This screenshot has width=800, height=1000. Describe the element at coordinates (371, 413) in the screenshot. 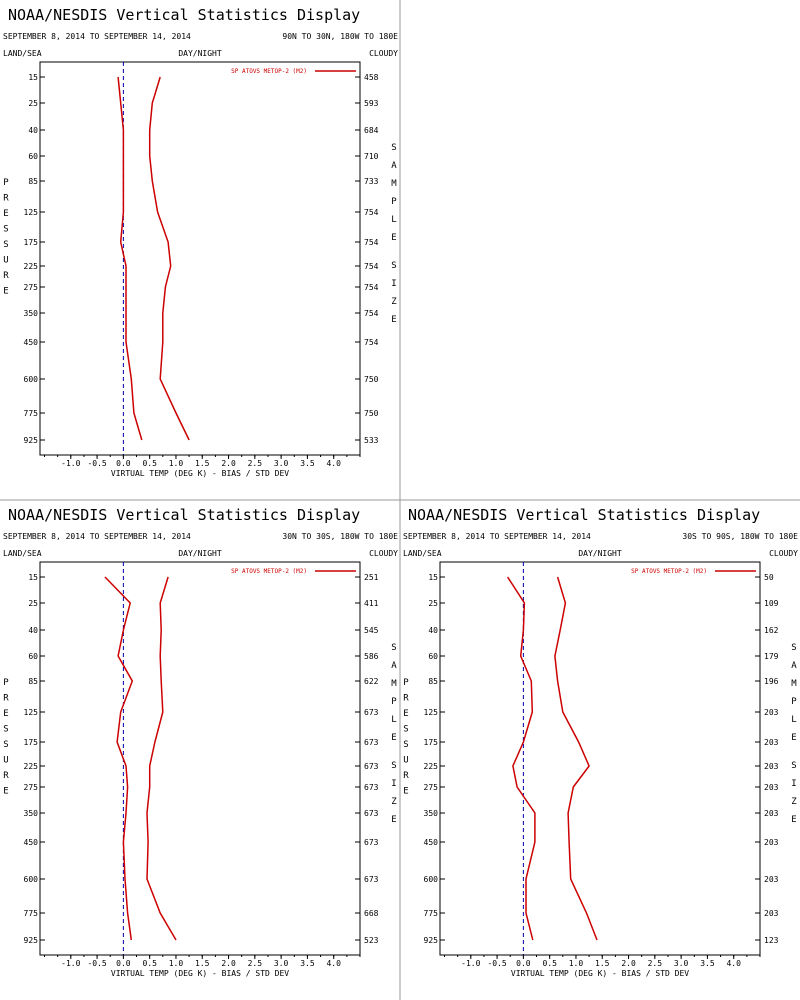

I see `sample-size-label: 750` at that location.